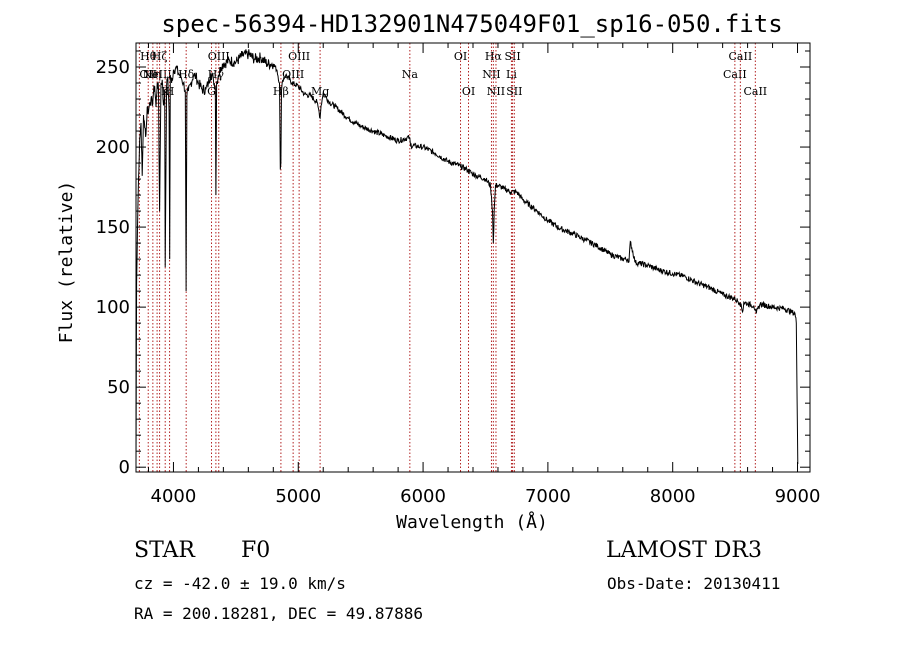 Image resolution: width=900 pixels, height=649 pixels. What do you see at coordinates (423, 496) in the screenshot?
I see `x-tick-label: 6000` at bounding box center [423, 496].